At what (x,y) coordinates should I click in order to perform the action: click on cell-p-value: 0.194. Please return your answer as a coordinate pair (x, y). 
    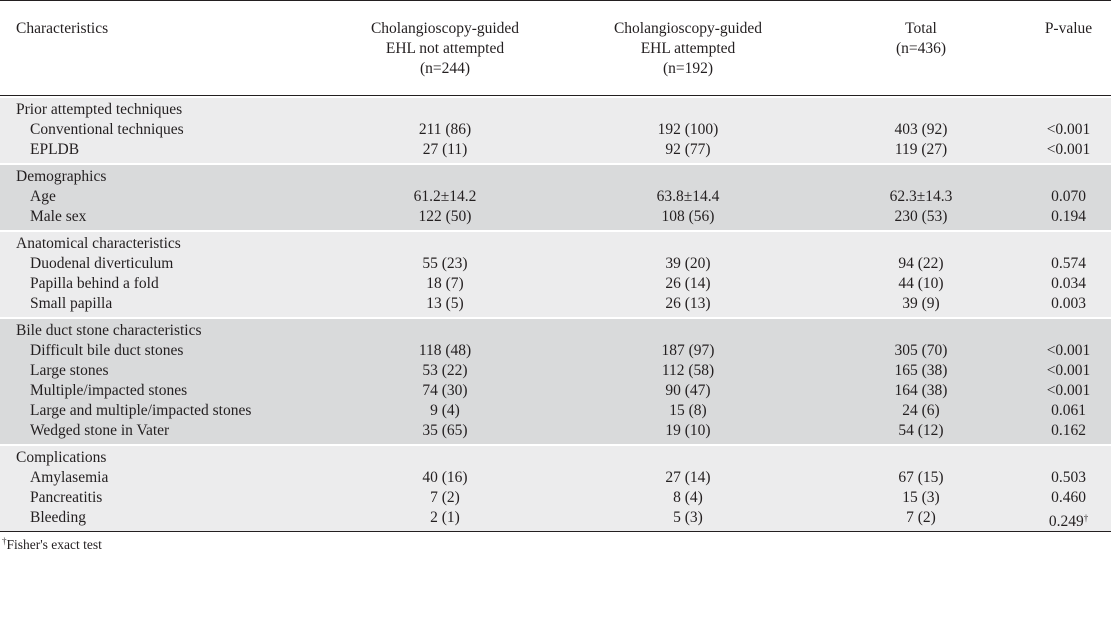
    Looking at the image, I should click on (1068, 216).